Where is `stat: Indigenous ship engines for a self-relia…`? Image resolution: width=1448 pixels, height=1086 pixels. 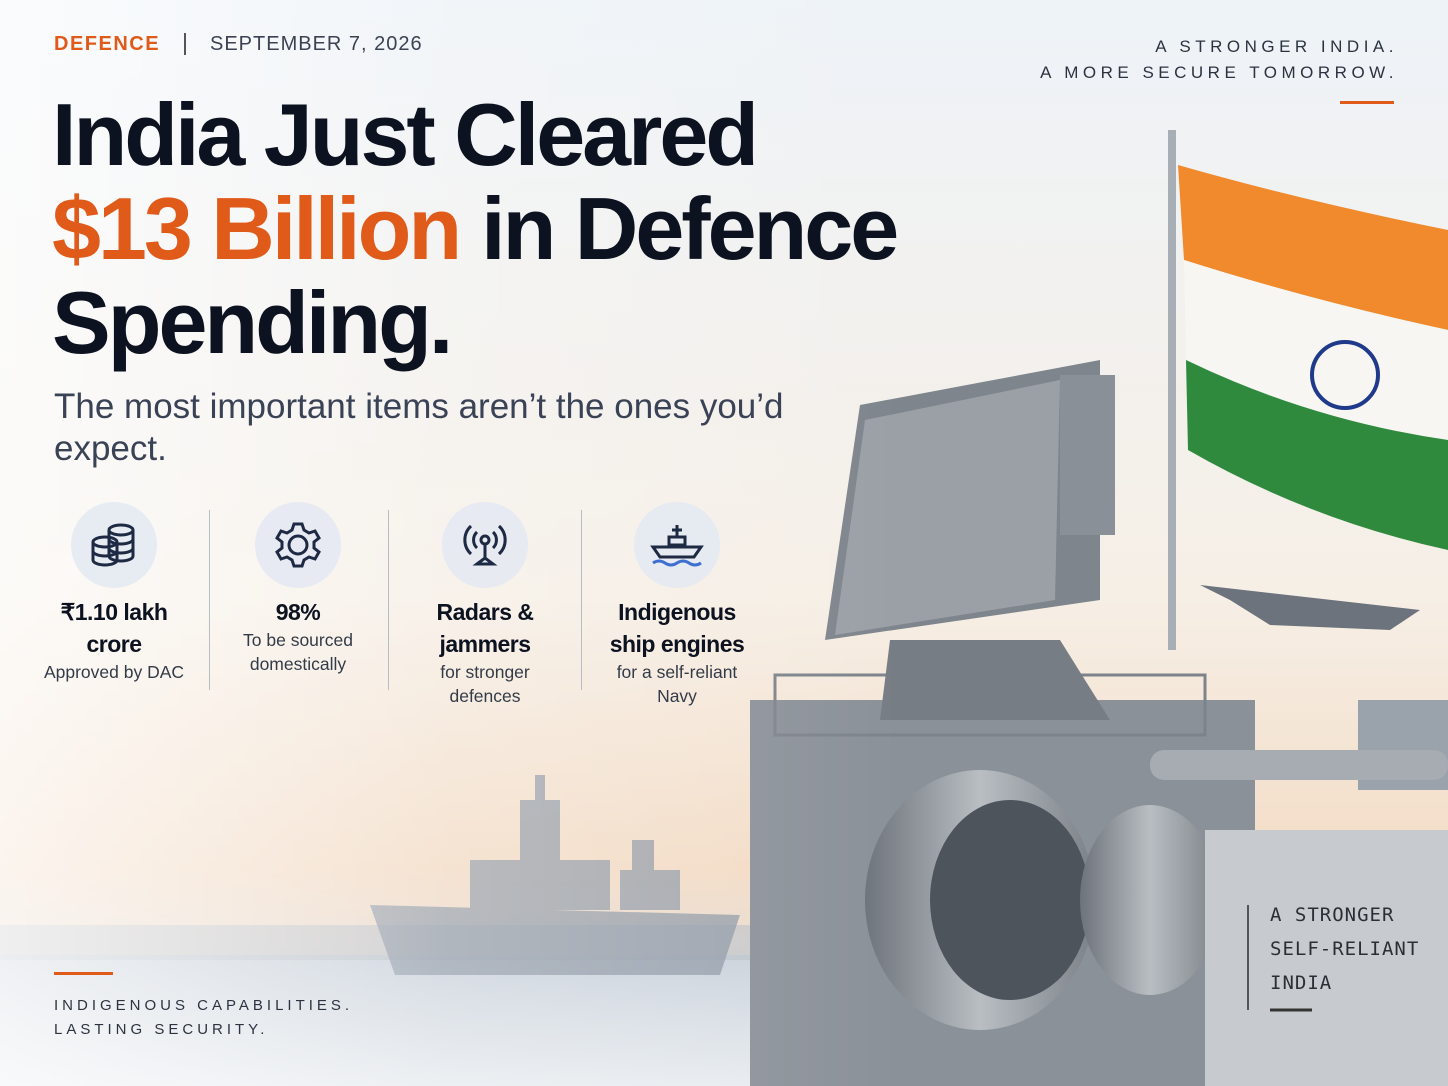 stat: Indigenous ship engines for a self-relia… is located at coordinates (677, 605).